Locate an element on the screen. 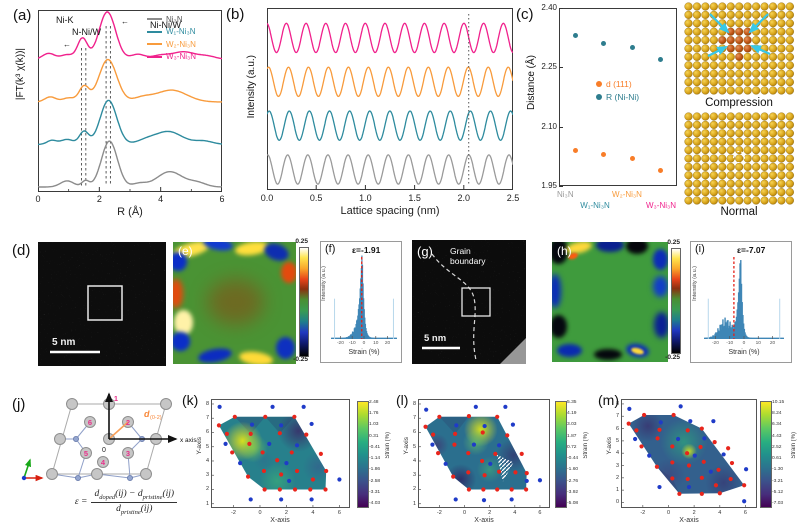  panel-a-curves is located at coordinates (130, 101).